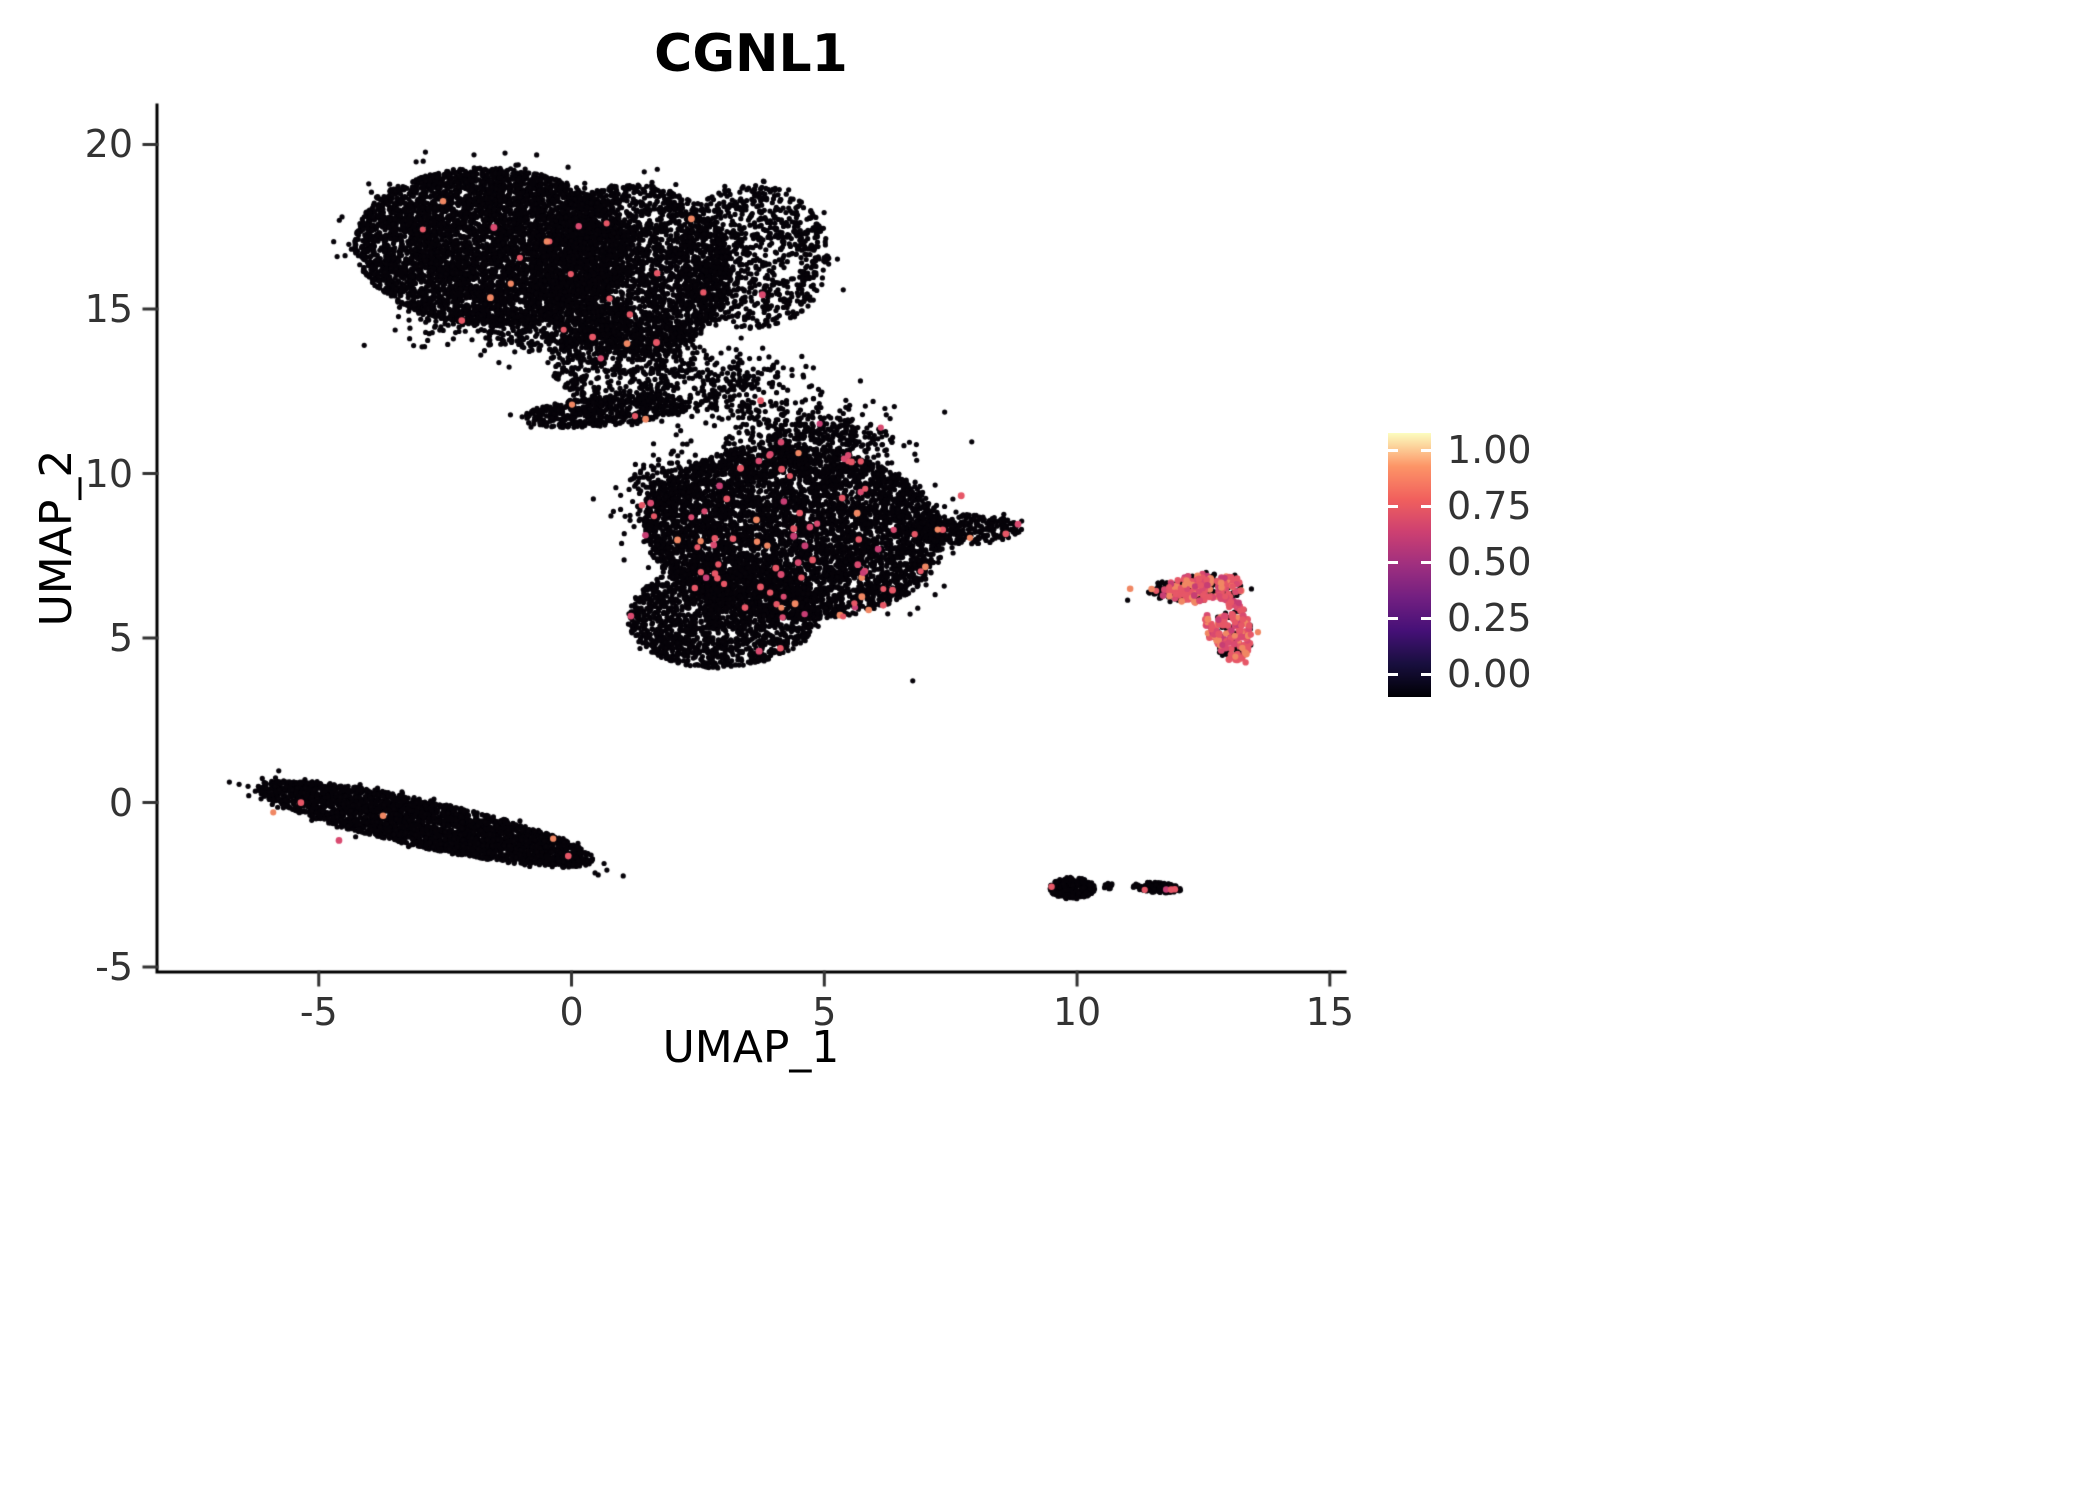  Describe the element at coordinates (108, 473) in the screenshot. I see `y-tick-label: 10` at that location.